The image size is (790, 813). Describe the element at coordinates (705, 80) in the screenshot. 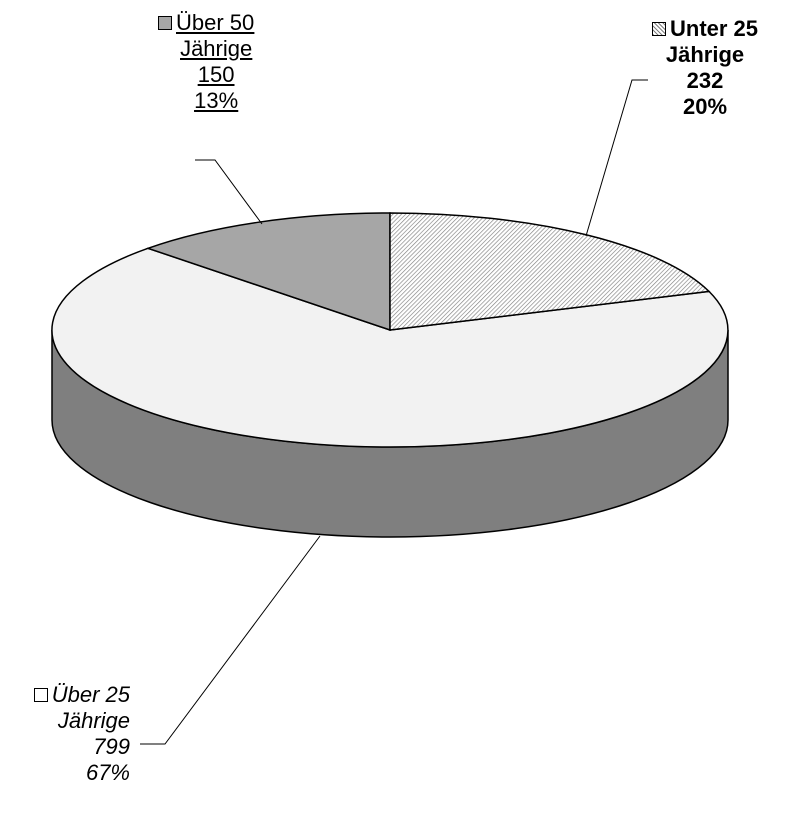

I see `label-under-25-value: 232` at that location.